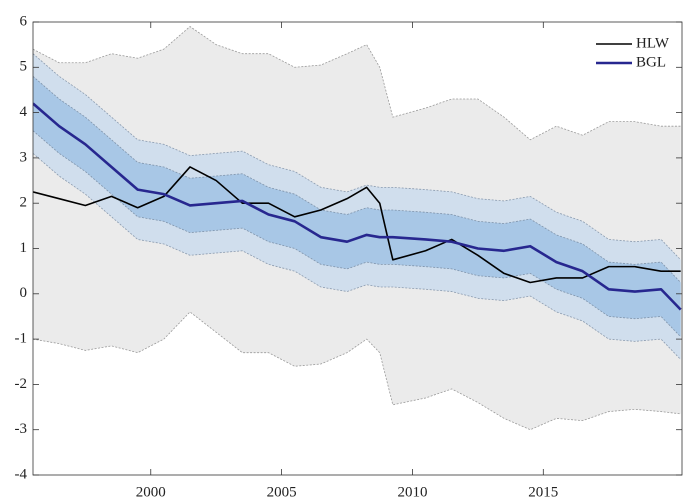  I want to click on legend-label: BGL, so click(651, 62).